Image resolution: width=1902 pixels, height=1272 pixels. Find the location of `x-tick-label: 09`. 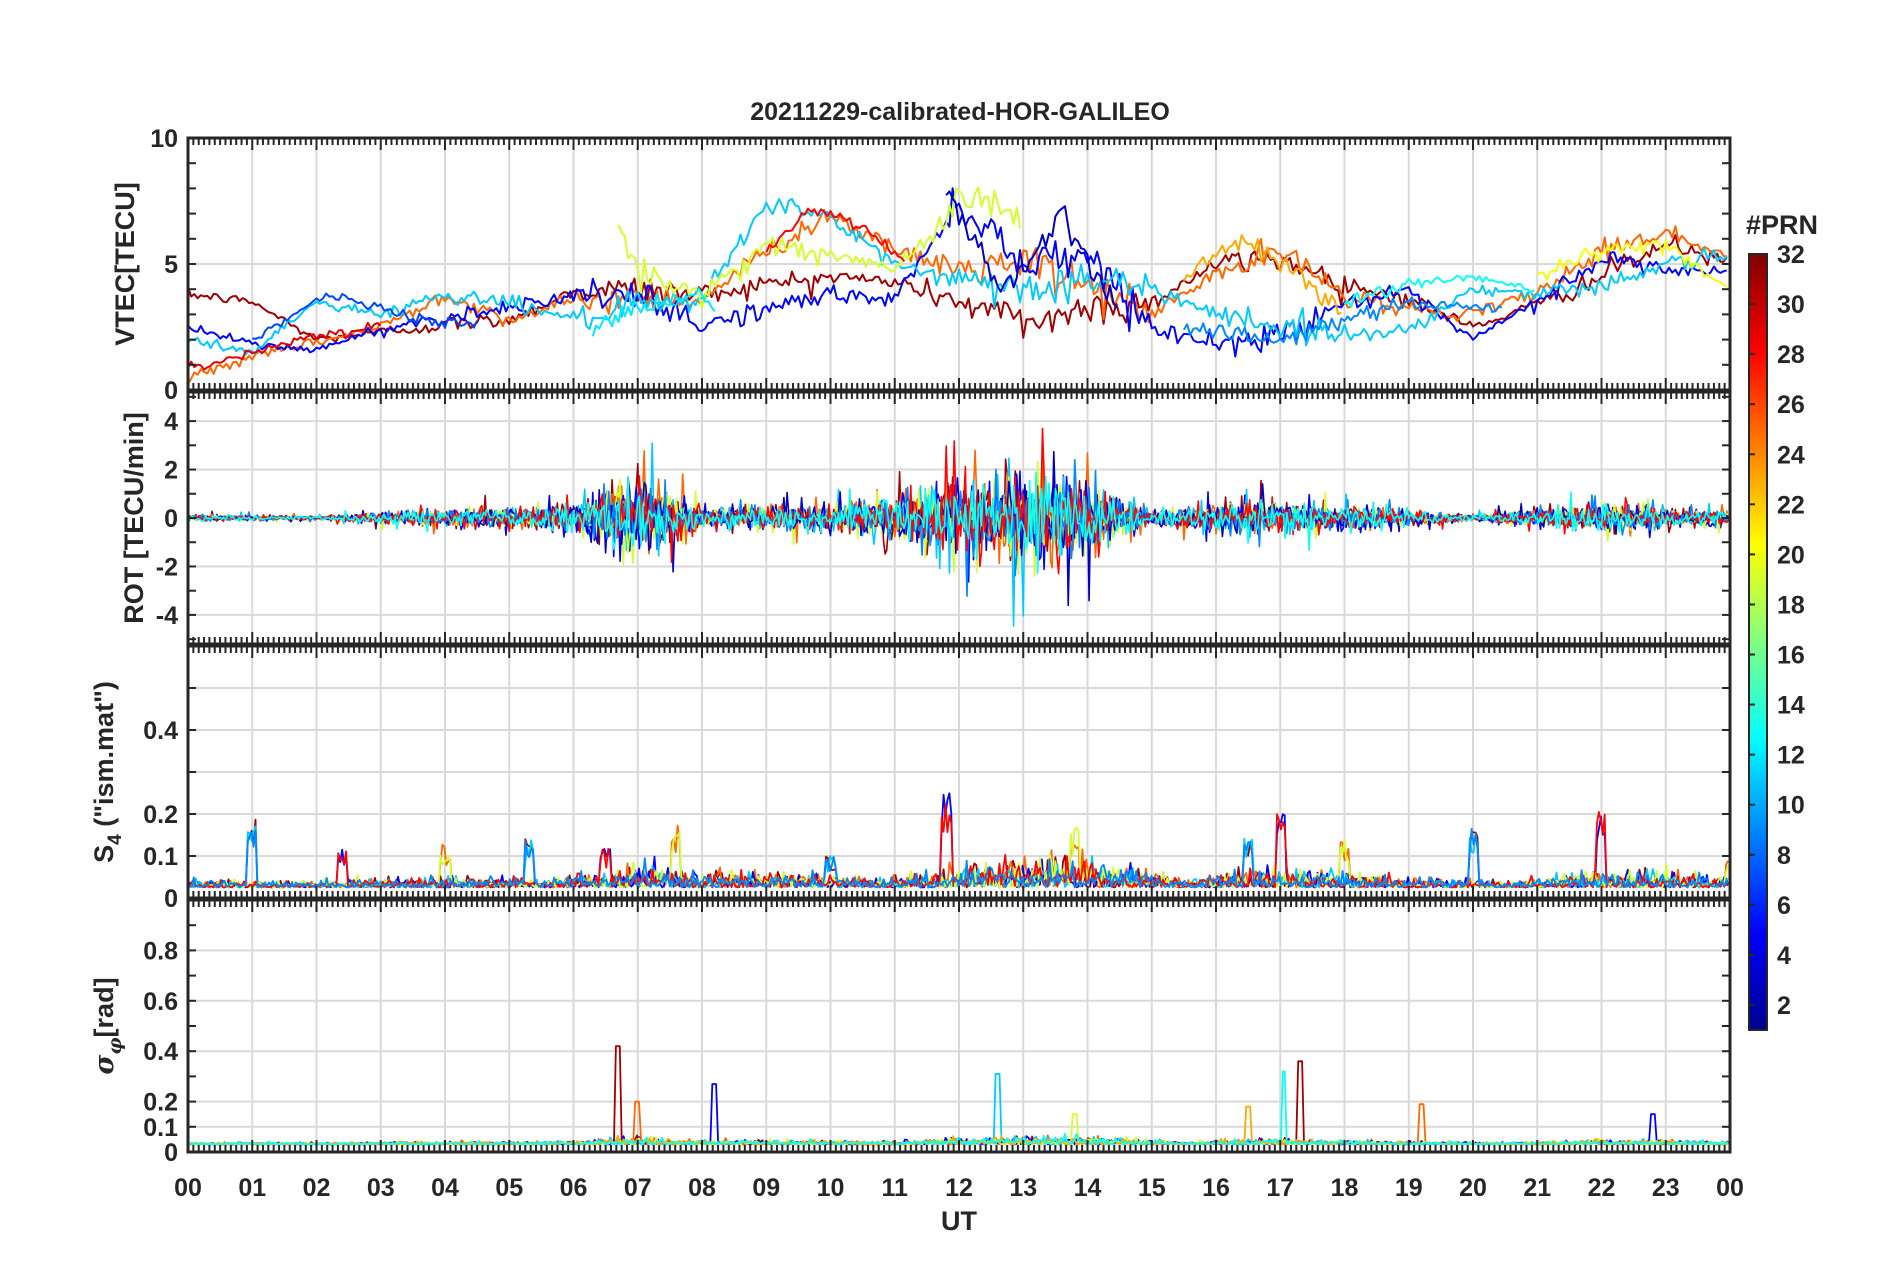

x-tick-label: 09 is located at coordinates (766, 1188).